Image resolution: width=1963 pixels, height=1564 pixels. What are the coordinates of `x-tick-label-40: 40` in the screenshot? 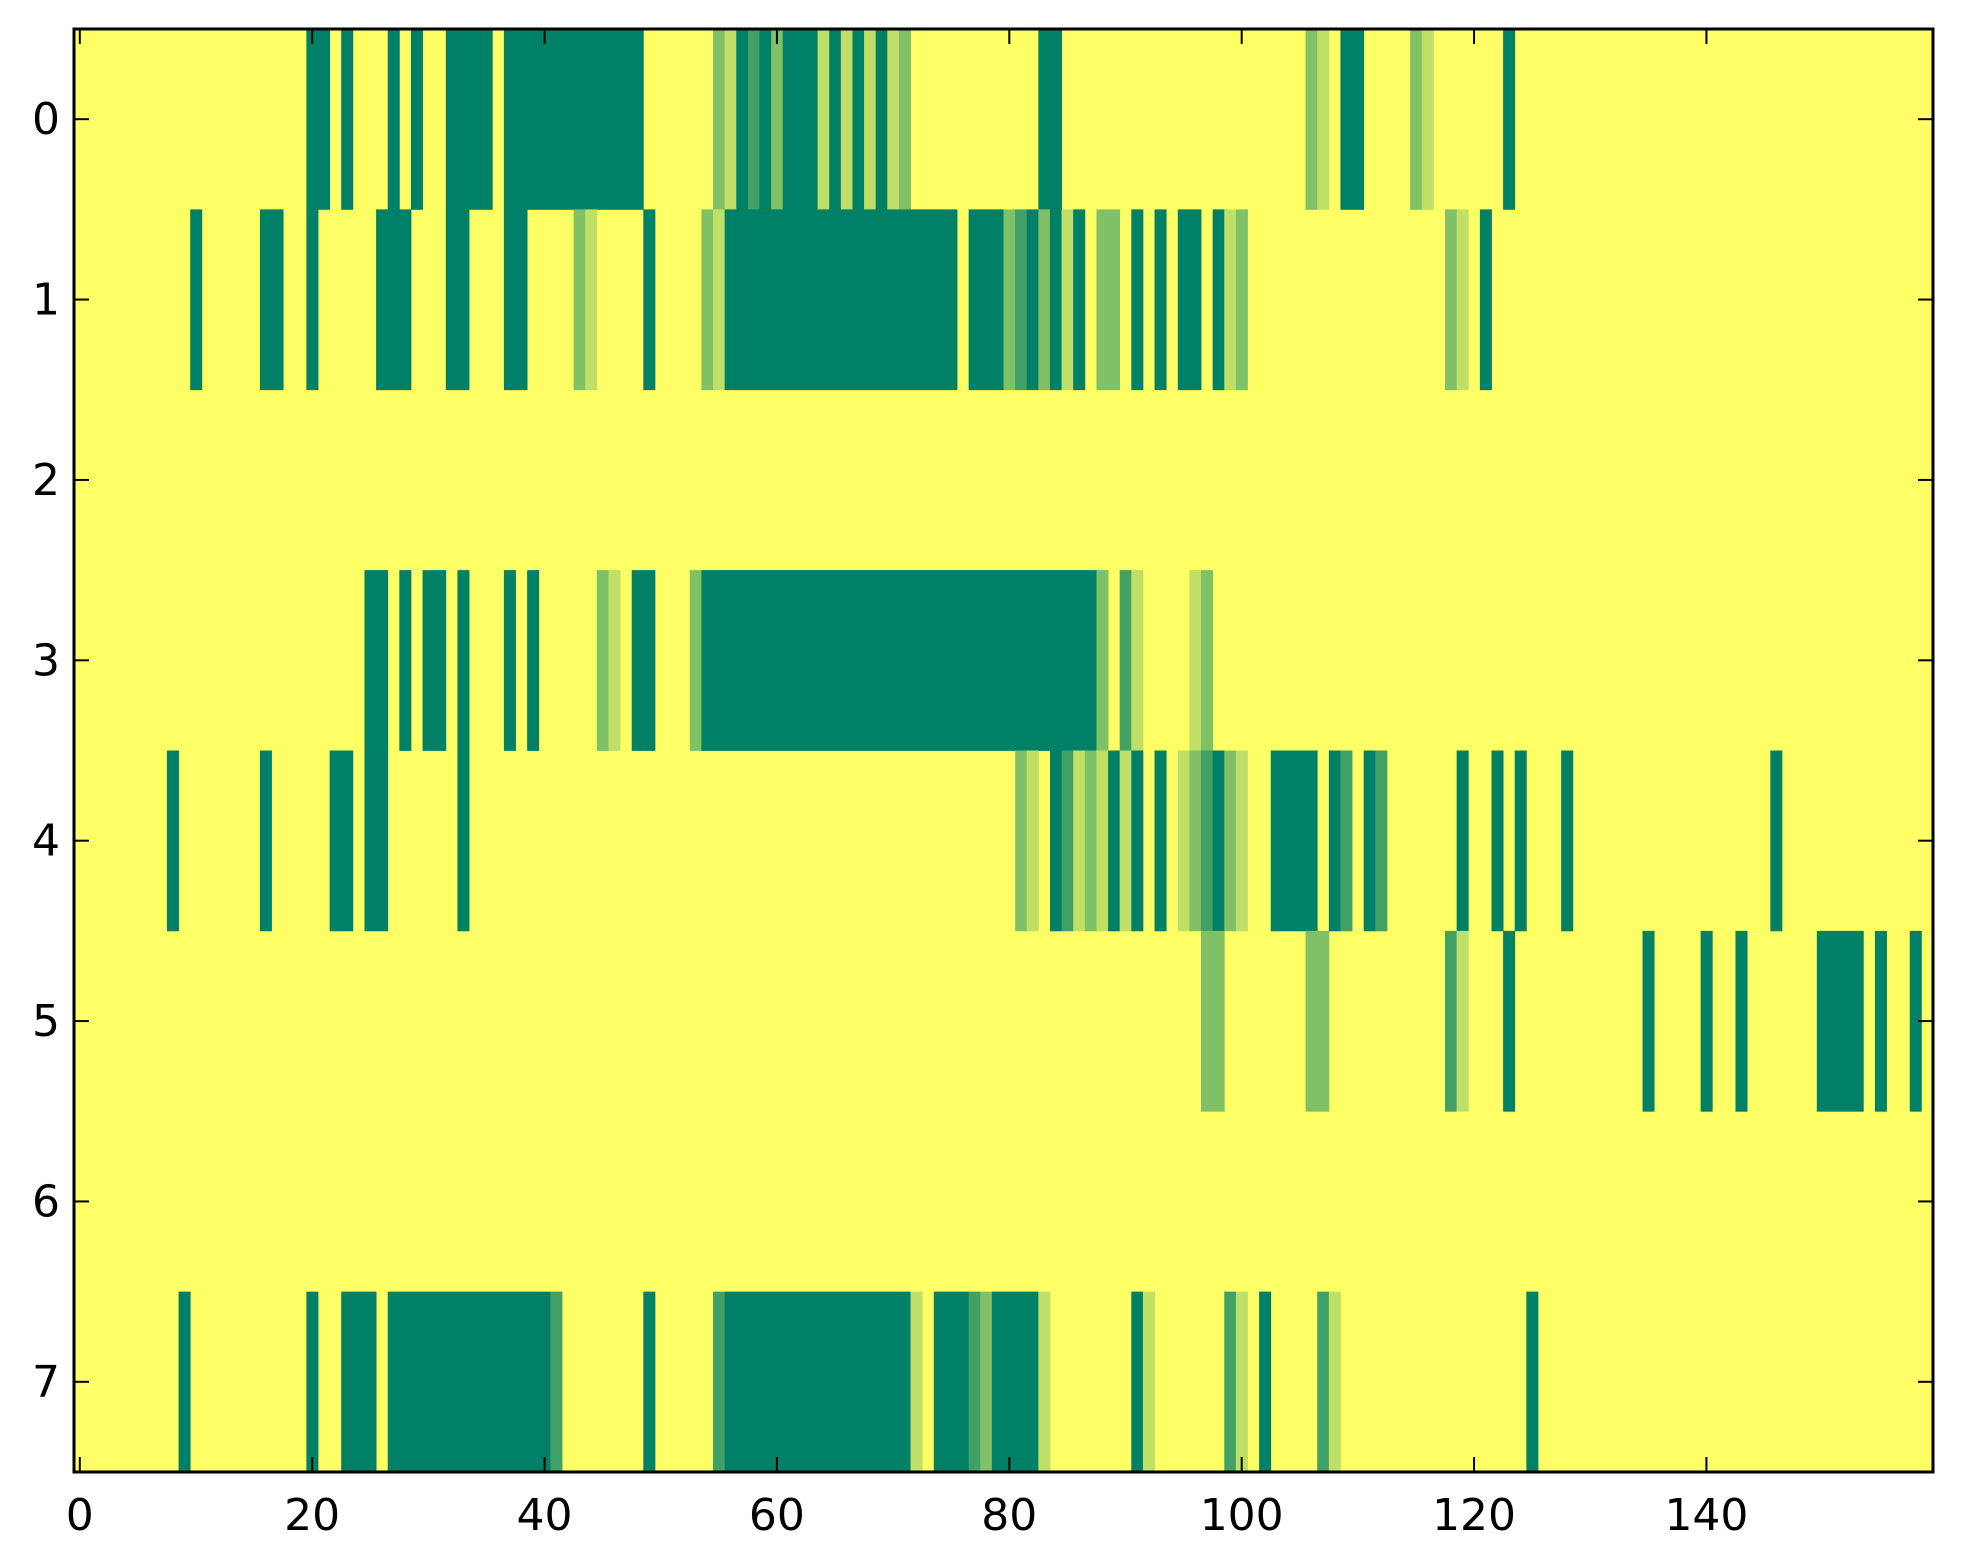 It's located at (545, 1515).